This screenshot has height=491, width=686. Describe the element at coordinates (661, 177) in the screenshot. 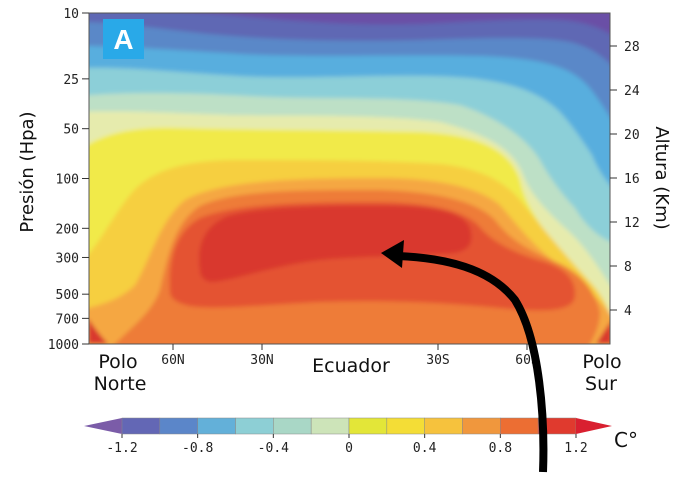

I see `height-axis-title: Altura (Km)` at that location.